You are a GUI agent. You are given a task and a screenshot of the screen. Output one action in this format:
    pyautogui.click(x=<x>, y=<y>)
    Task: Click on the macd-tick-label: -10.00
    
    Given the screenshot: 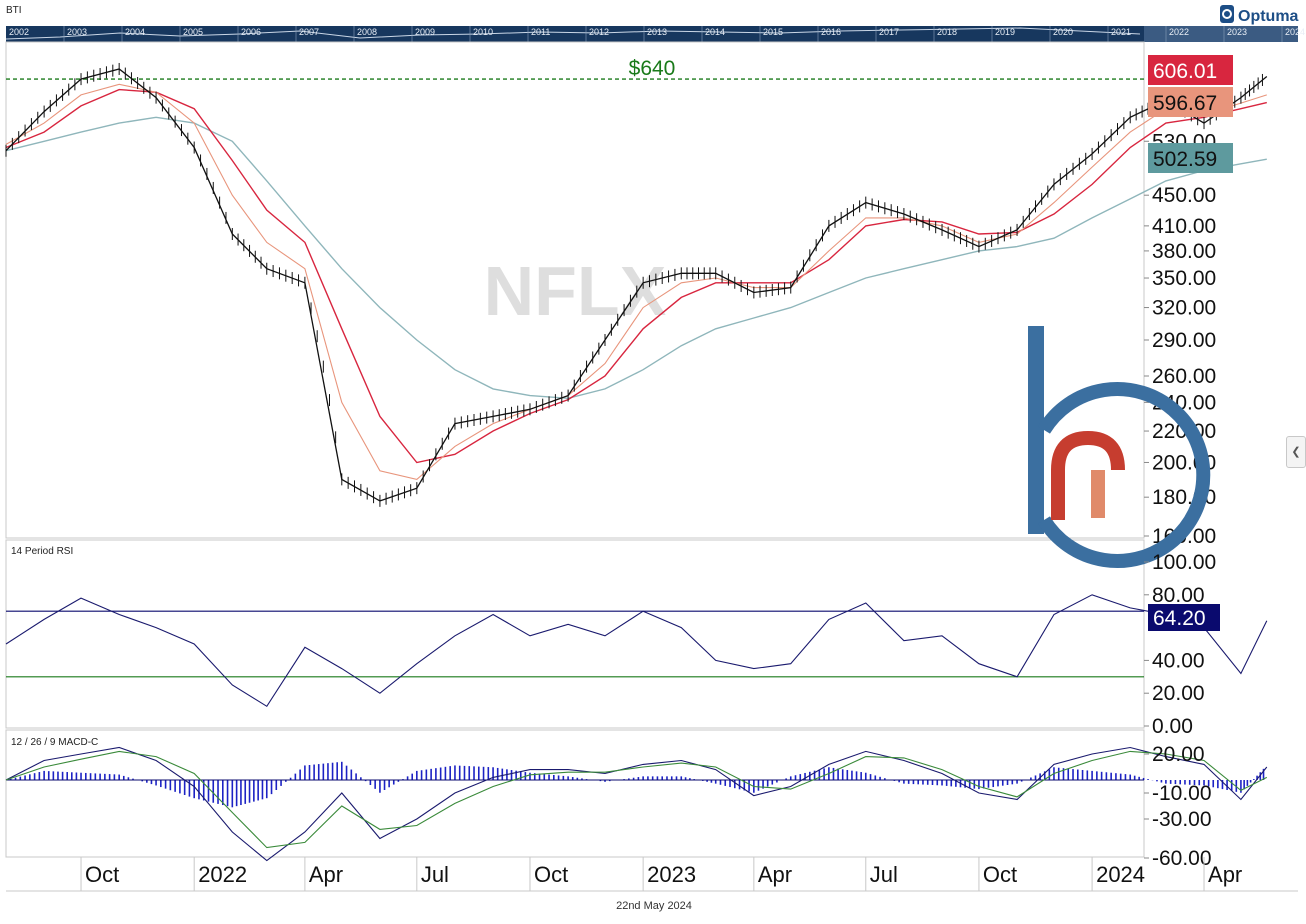 What is the action you would take?
    pyautogui.click(x=1182, y=793)
    